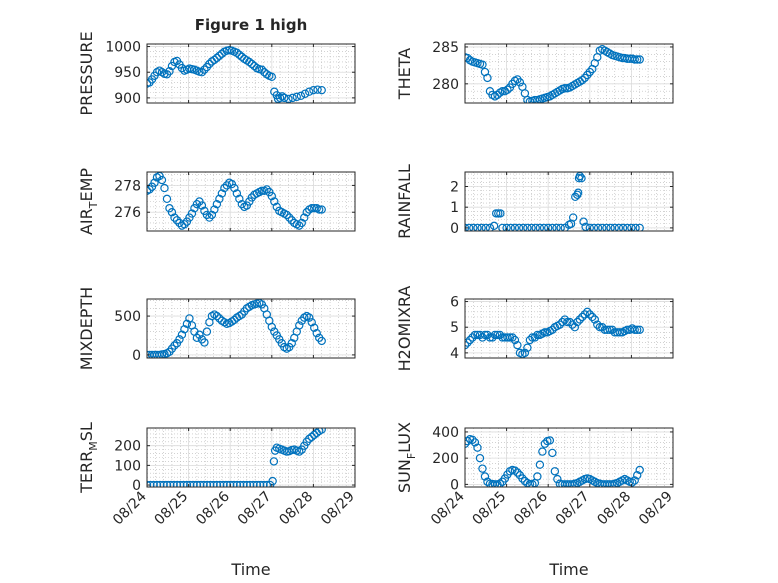  I want to click on y-tick-label: 400, so click(445, 433).